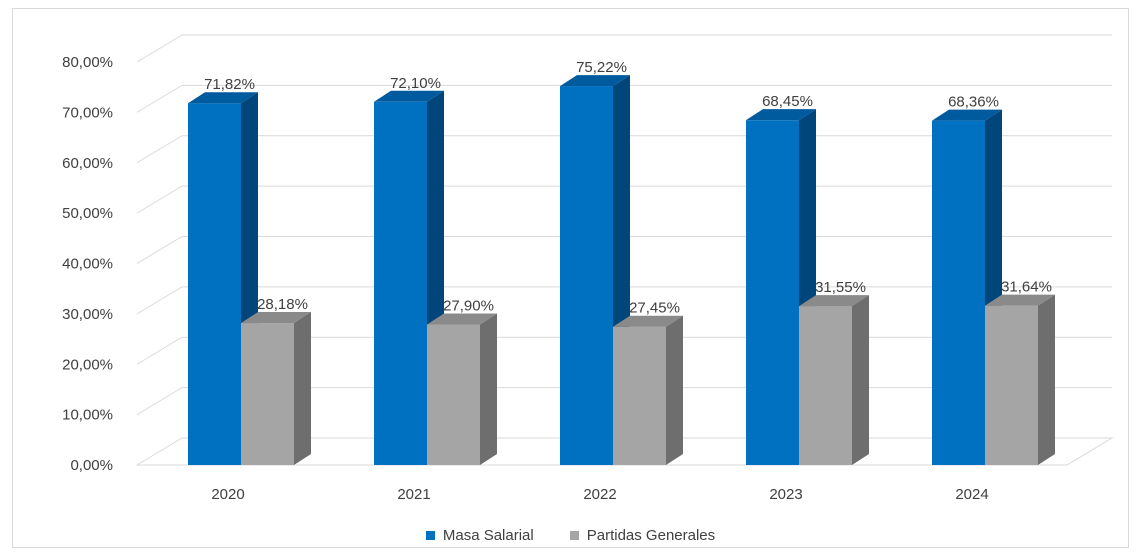 Image resolution: width=1141 pixels, height=556 pixels. I want to click on data-label: 27,45%, so click(654, 308).